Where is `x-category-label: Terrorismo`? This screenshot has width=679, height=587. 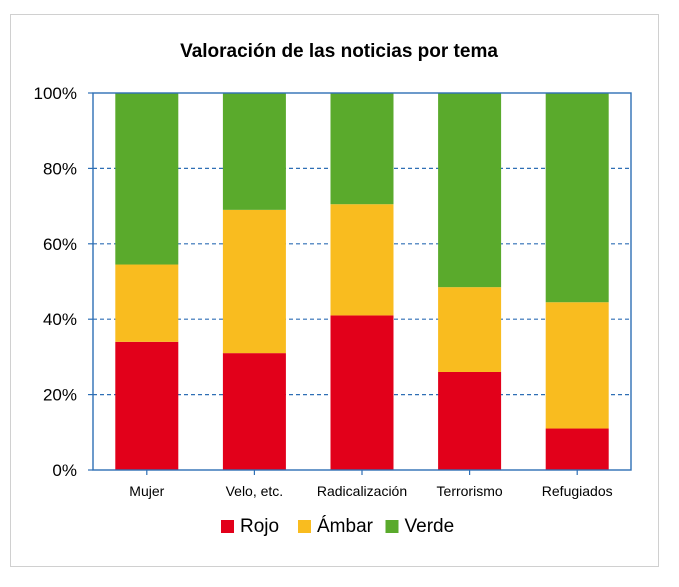 x-category-label: Terrorismo is located at coordinates (470, 491).